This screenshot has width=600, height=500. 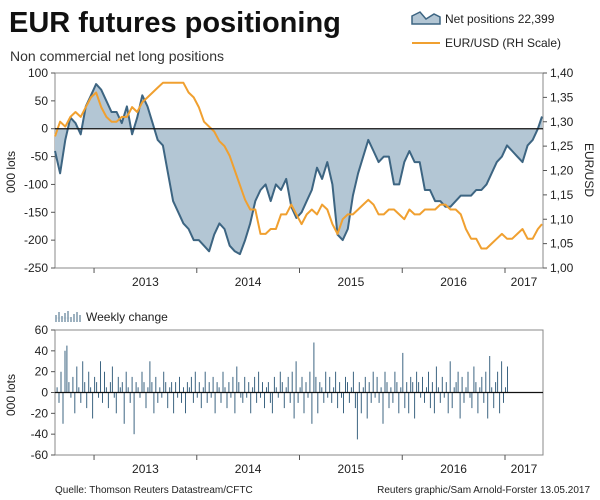 I want to click on top-left-tick-label: 50, so click(x=42, y=101).